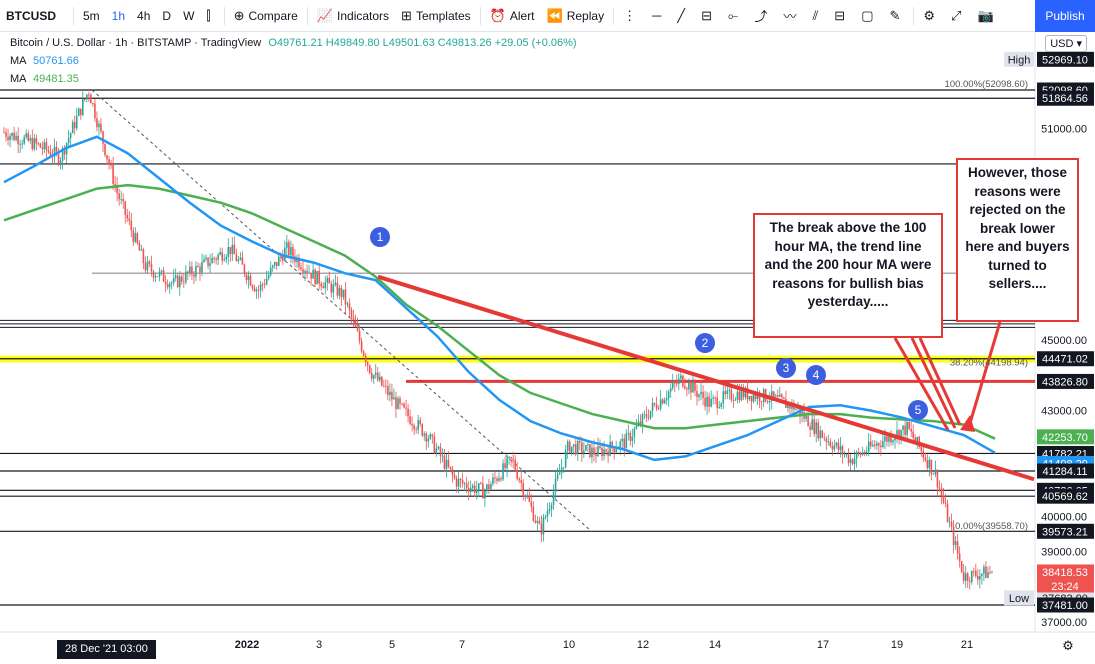 The height and width of the screenshot is (664, 1095). Describe the element at coordinates (91, 15) in the screenshot. I see `timeframe-5m: 5m` at that location.